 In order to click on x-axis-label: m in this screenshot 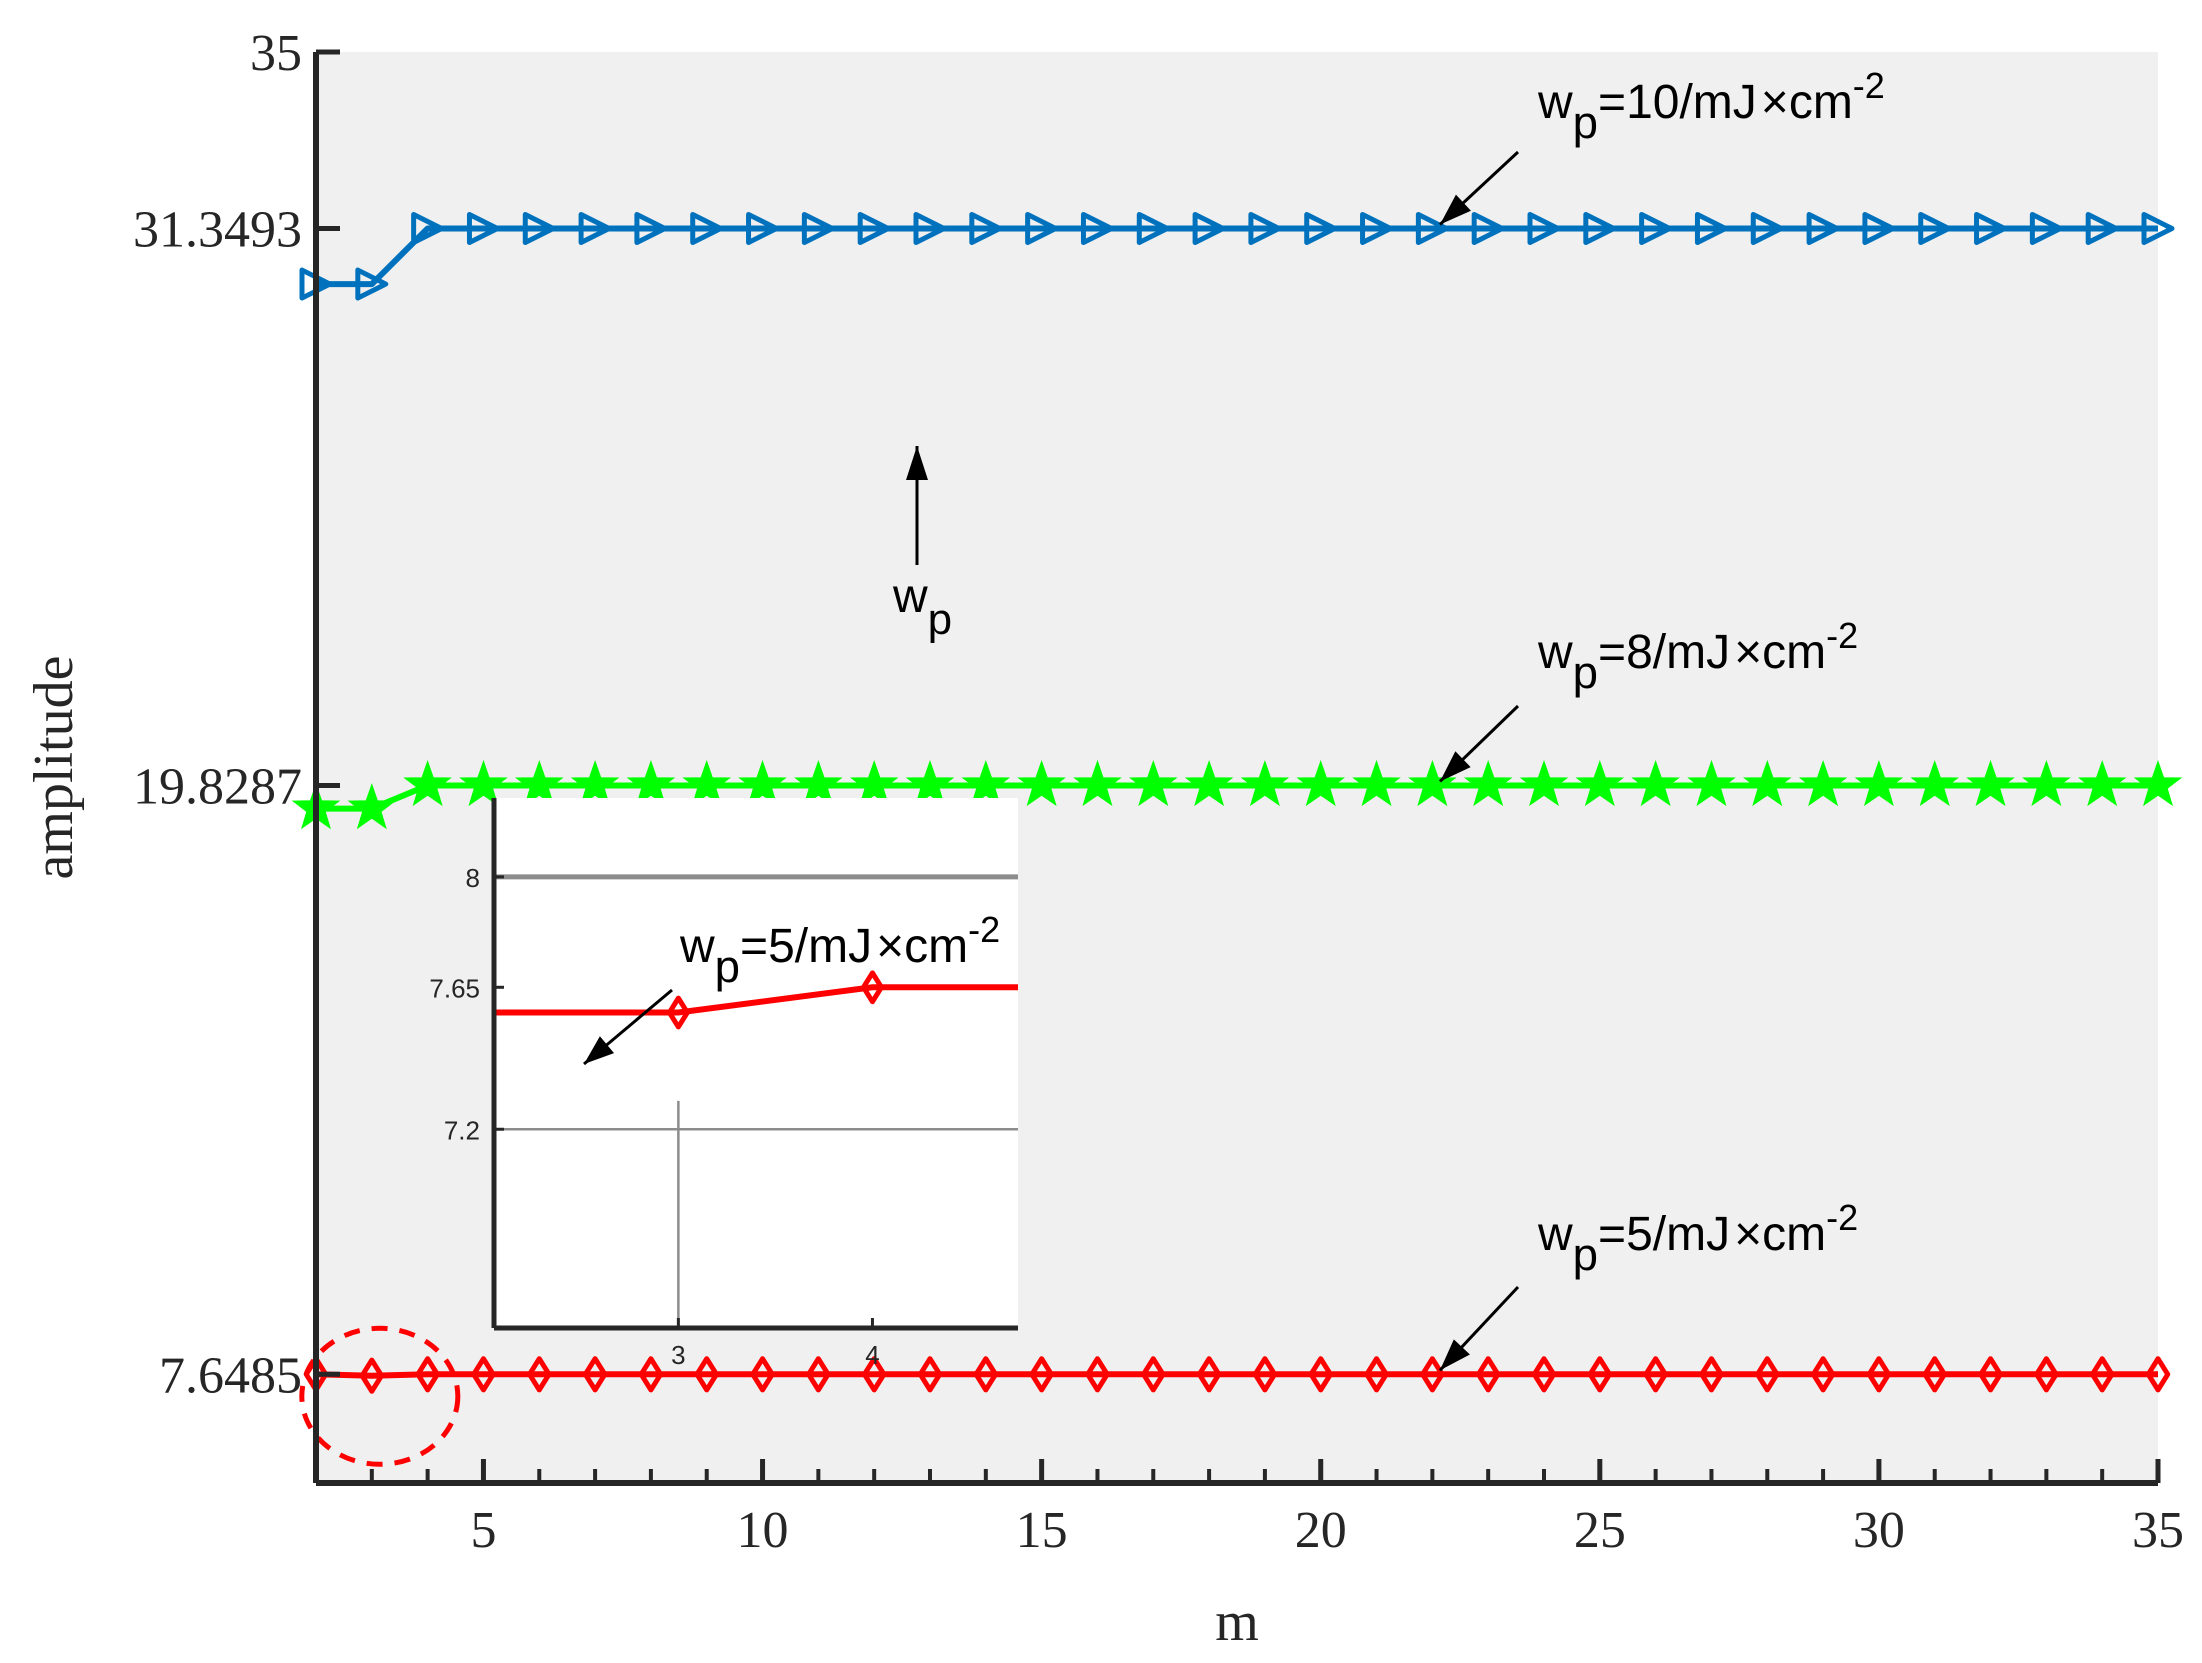, I will do `click(1237, 1622)`.